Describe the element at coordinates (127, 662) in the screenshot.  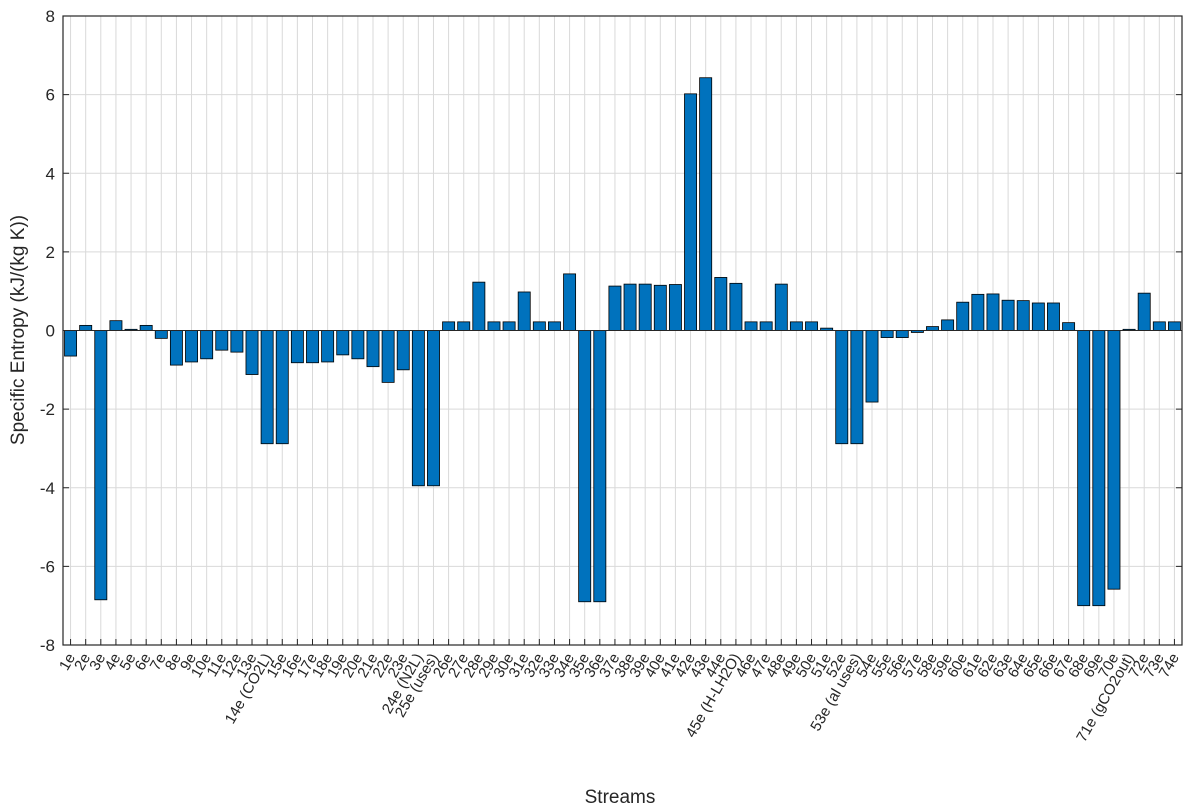
I see `x-tick-label: 5e` at that location.